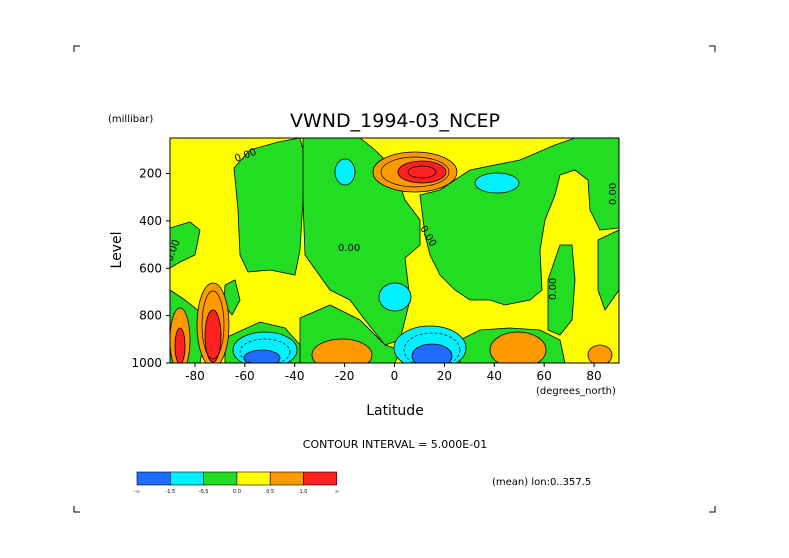 The height and width of the screenshot is (558, 789). I want to click on y-axis-title: Level, so click(117, 250).